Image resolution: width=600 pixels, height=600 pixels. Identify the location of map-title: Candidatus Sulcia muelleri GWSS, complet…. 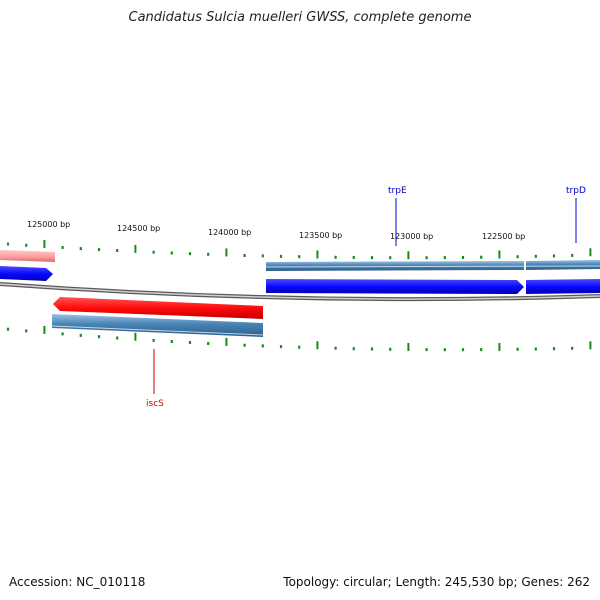
(300, 17).